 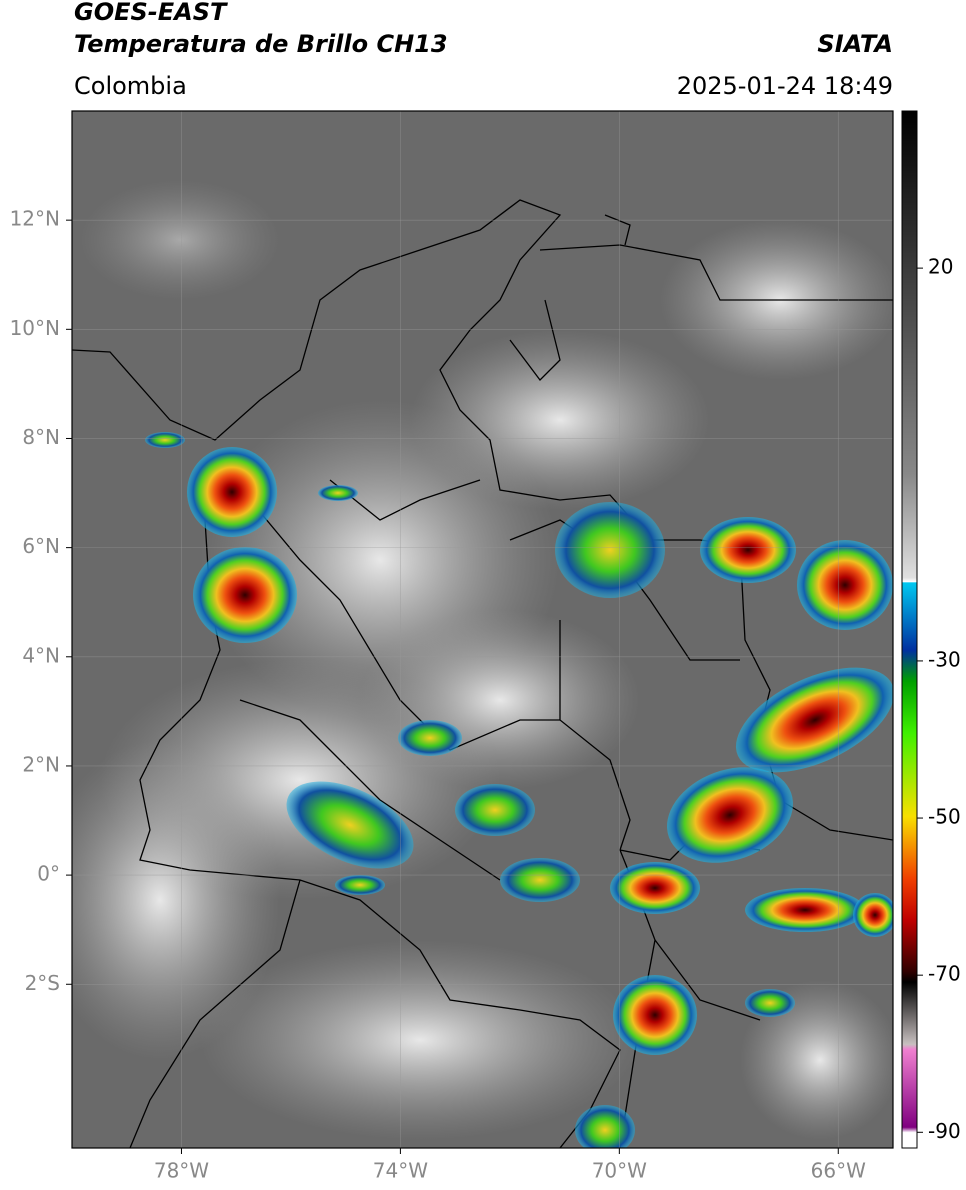 What do you see at coordinates (909, 629) in the screenshot?
I see `colorbar` at bounding box center [909, 629].